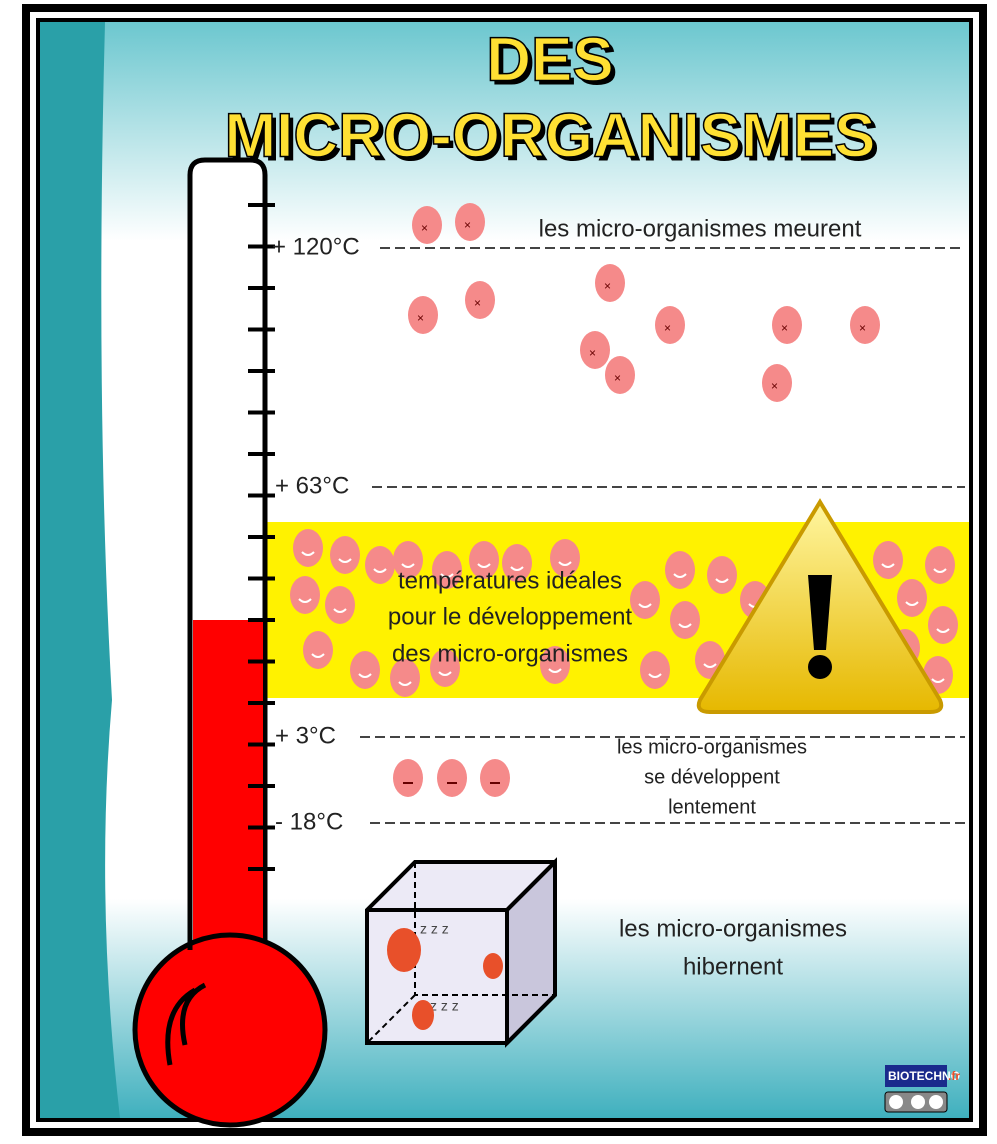  I want to click on zone-text: lentement, so click(712, 807).